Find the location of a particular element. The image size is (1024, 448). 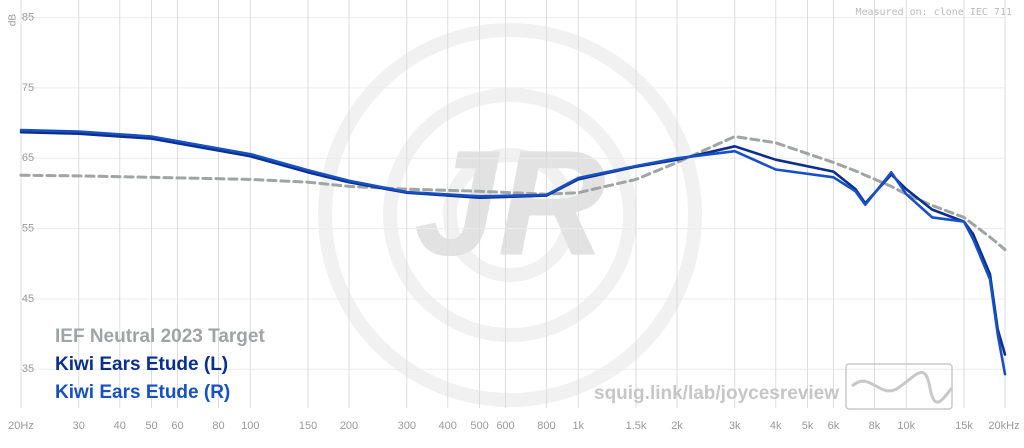

watermark-logo-text: JR is located at coordinates (510, 203).